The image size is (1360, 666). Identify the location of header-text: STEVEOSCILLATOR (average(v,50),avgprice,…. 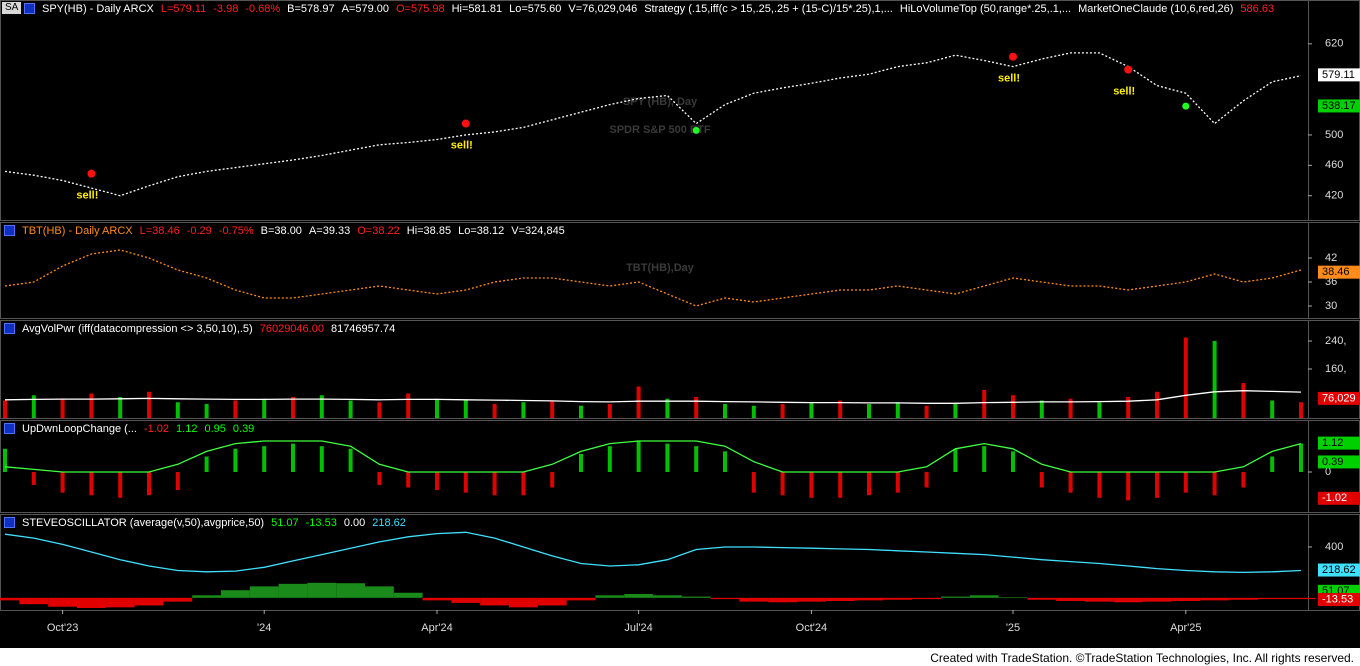
(143, 523).